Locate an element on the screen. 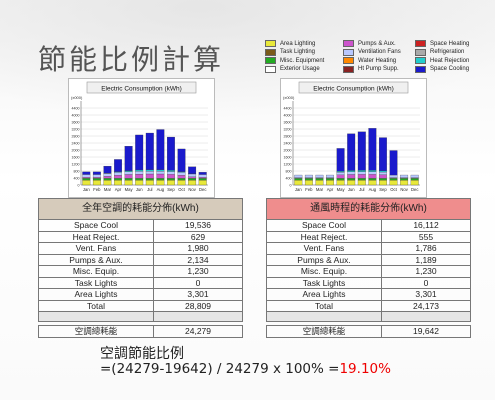  table-row: Area Lights 3,301 is located at coordinates (368, 294).